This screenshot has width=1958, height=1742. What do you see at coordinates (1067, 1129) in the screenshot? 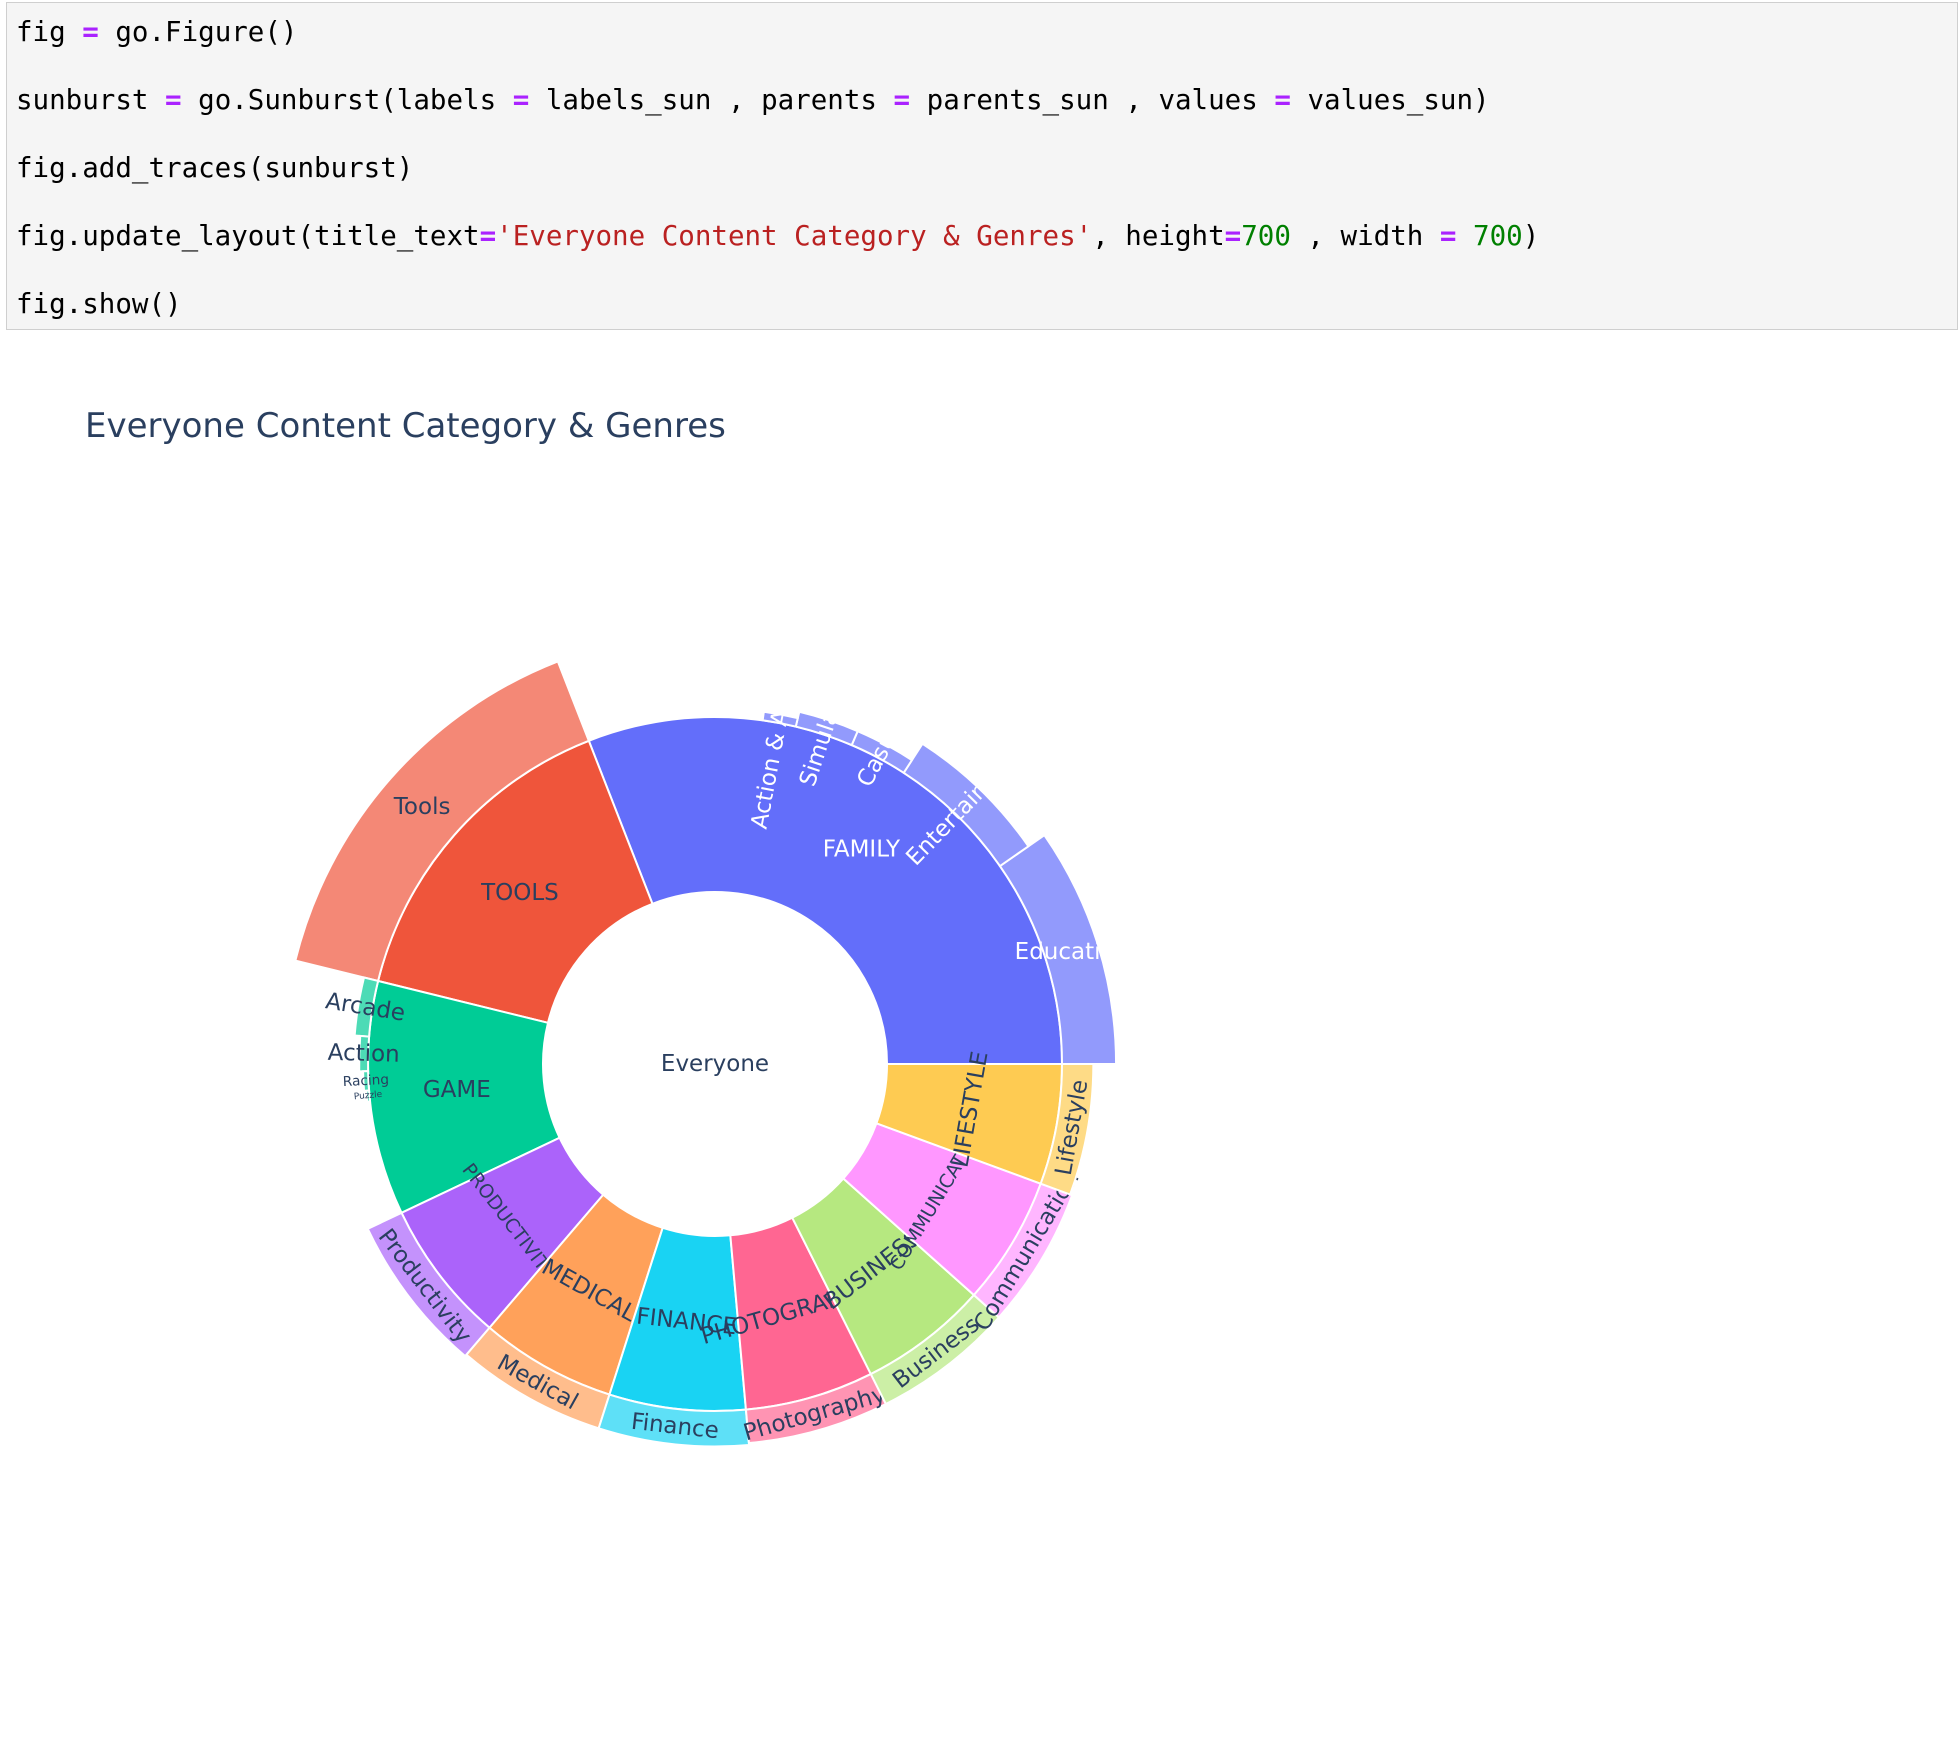
I see `sector-lifestyle` at bounding box center [1067, 1129].